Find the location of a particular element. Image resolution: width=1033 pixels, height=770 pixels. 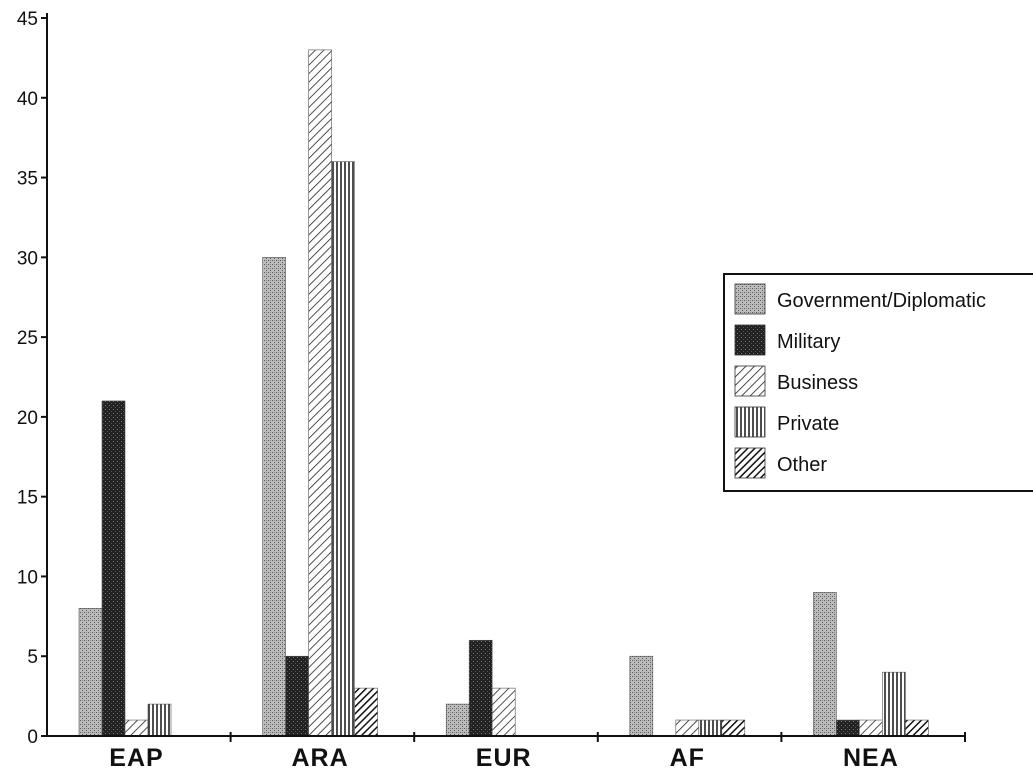

legend-label: Government/Diplomatic is located at coordinates (881, 301).